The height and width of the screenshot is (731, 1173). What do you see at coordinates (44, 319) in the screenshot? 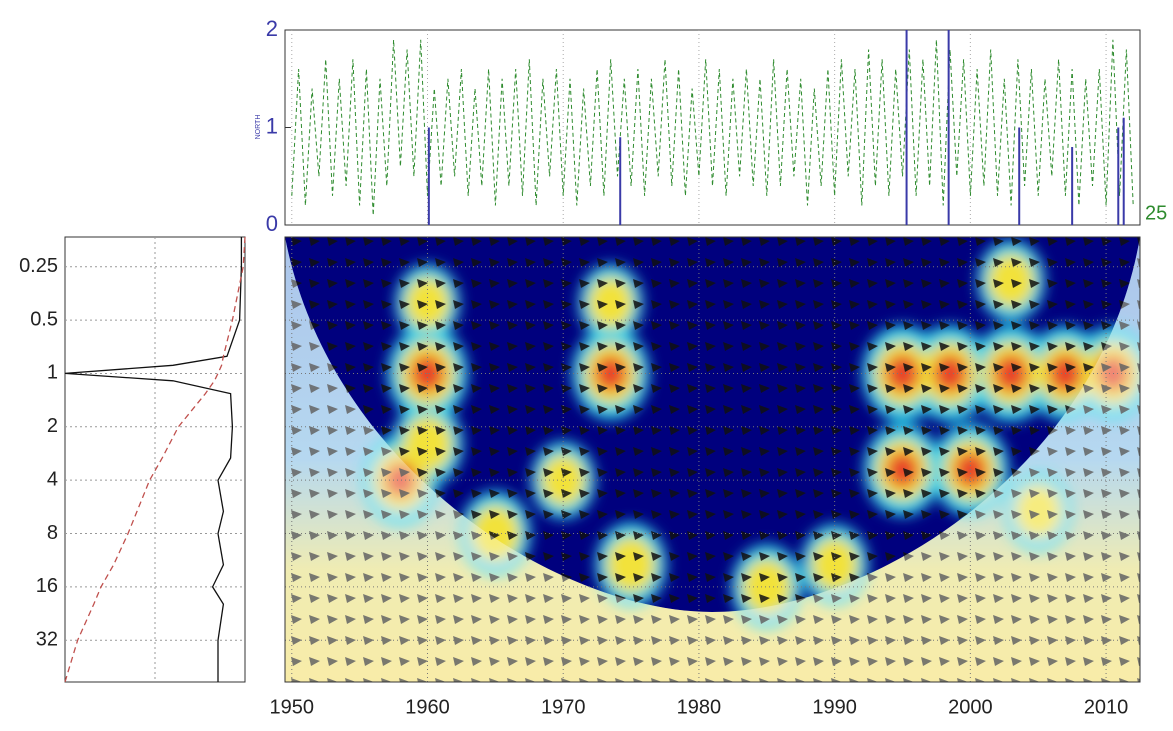
I see `y-tick-label: 0.5` at bounding box center [44, 319].